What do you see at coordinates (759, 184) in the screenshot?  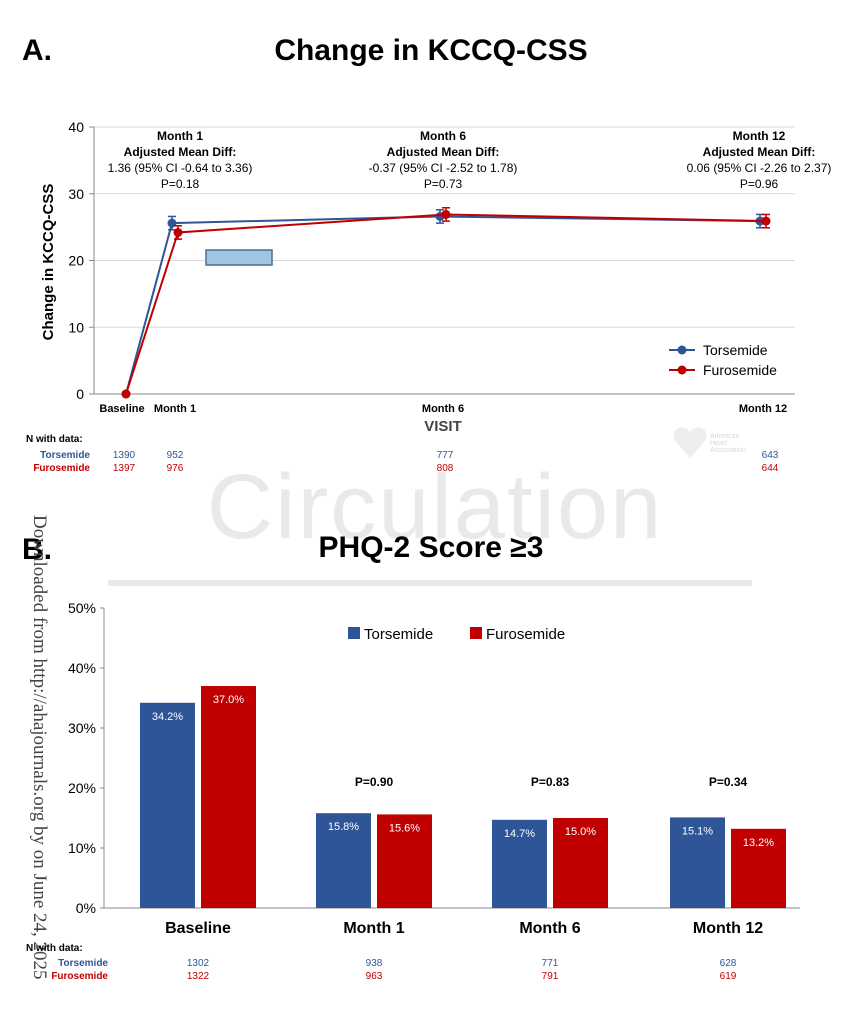 I see `annotation-line: P=0.96` at bounding box center [759, 184].